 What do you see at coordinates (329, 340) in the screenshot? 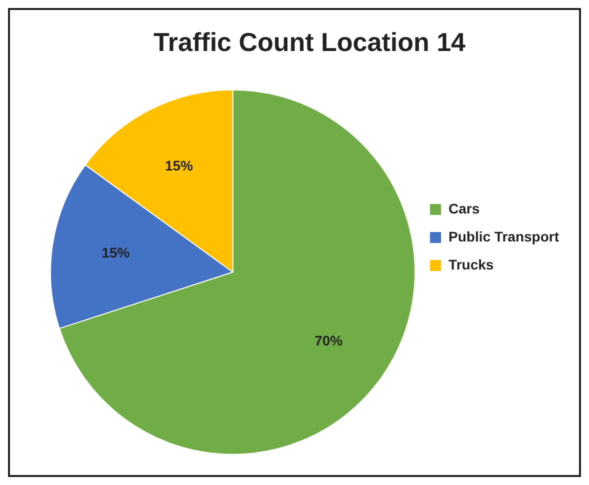
I see `data-label: 70%` at bounding box center [329, 340].